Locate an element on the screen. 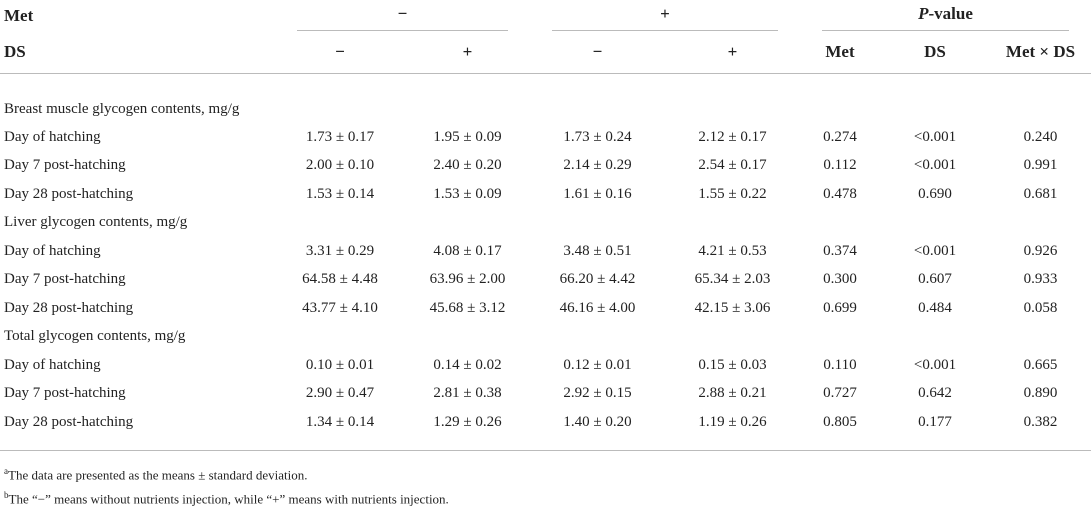  table-header: Met − + P-value DS − + − + Met DS Met × DS is located at coordinates (545, 37).